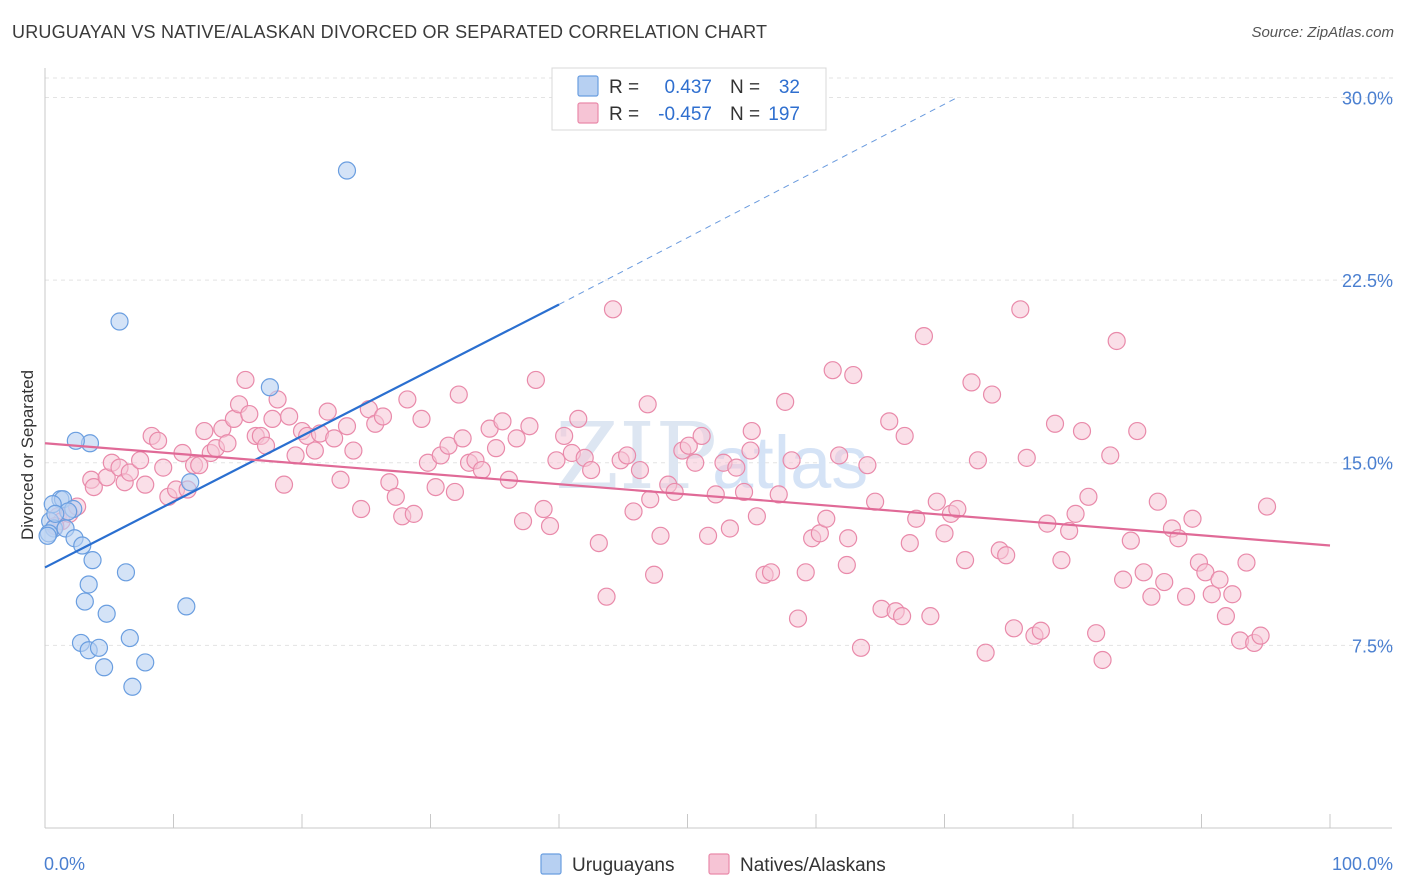  What do you see at coordinates (1367, 98) in the screenshot?
I see `y-tick-label-3: 30.0%` at bounding box center [1367, 98].